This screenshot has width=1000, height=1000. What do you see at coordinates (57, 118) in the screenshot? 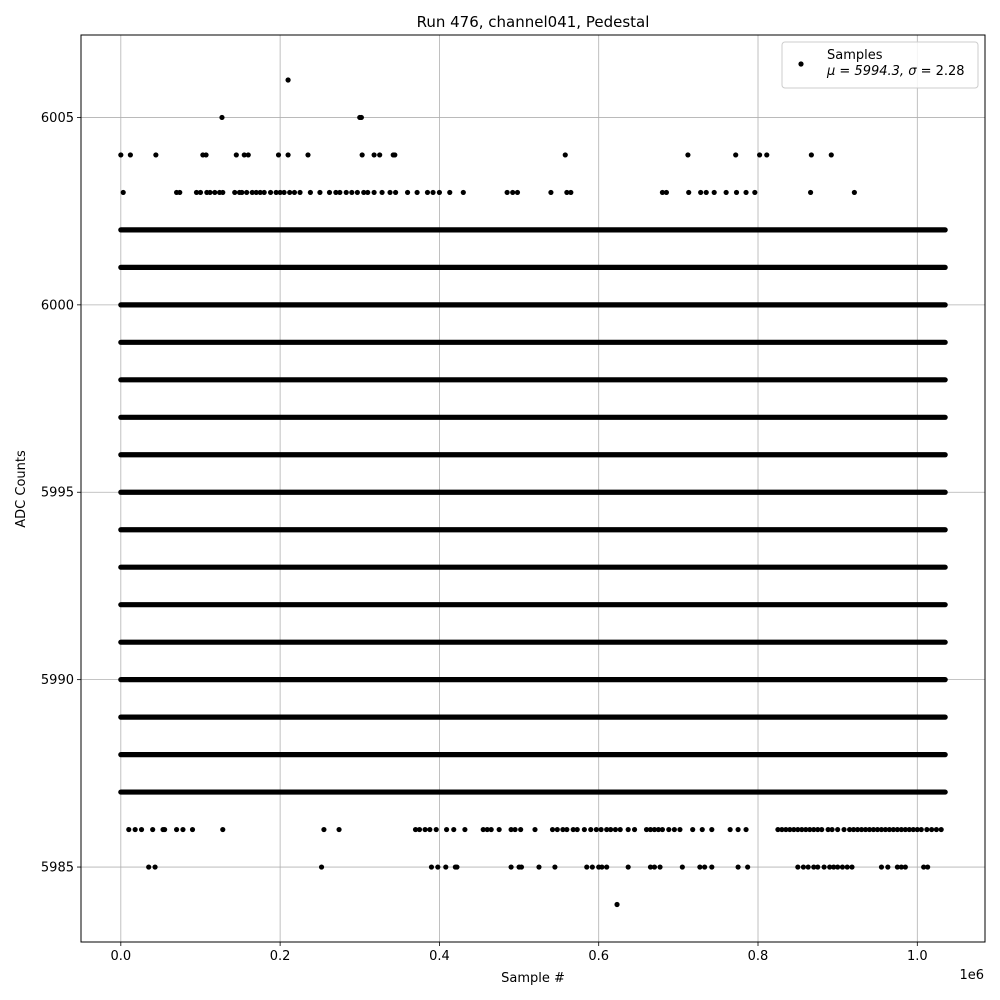
I see `y-tick-label: 6005` at bounding box center [57, 118].